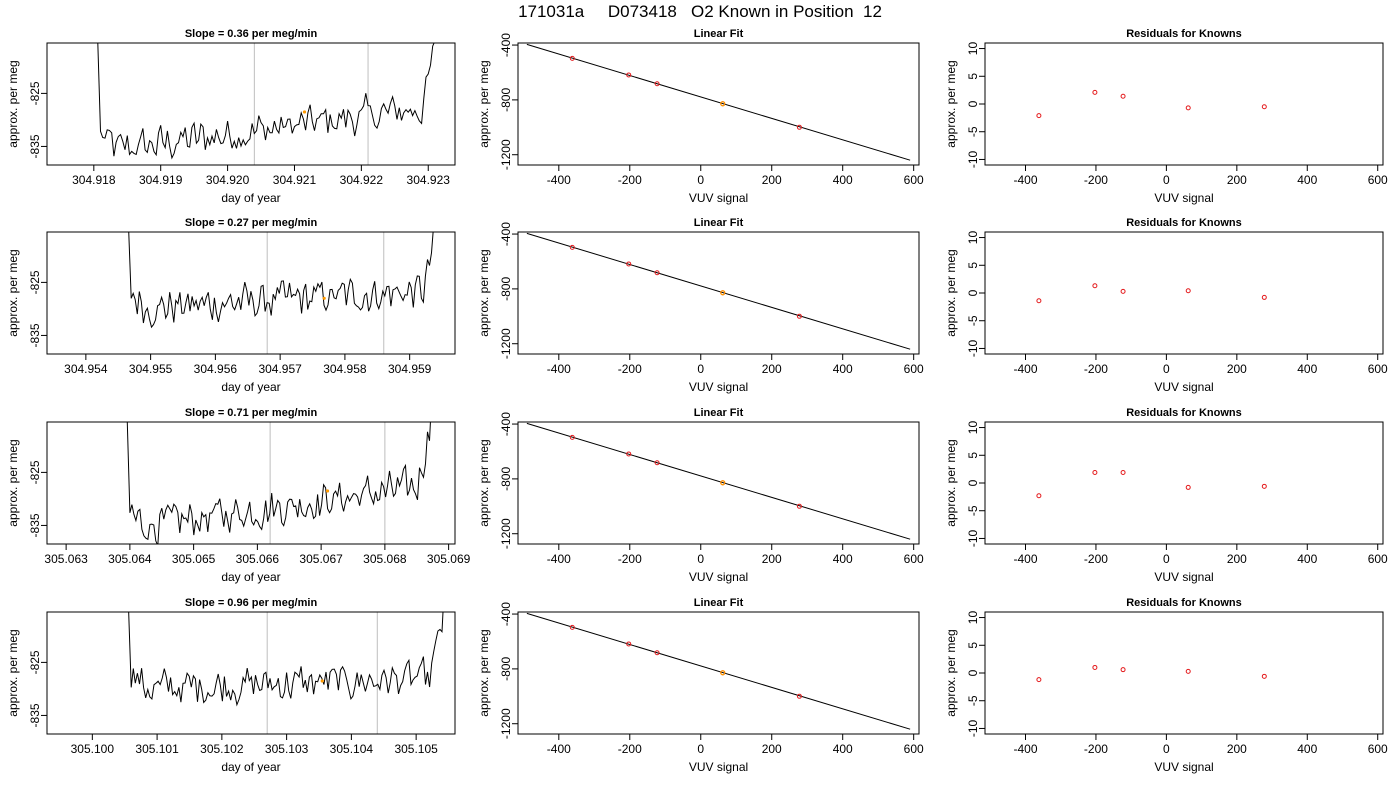  Describe the element at coordinates (222, 749) in the screenshot. I see `x-tick-label: 305.102` at that location.